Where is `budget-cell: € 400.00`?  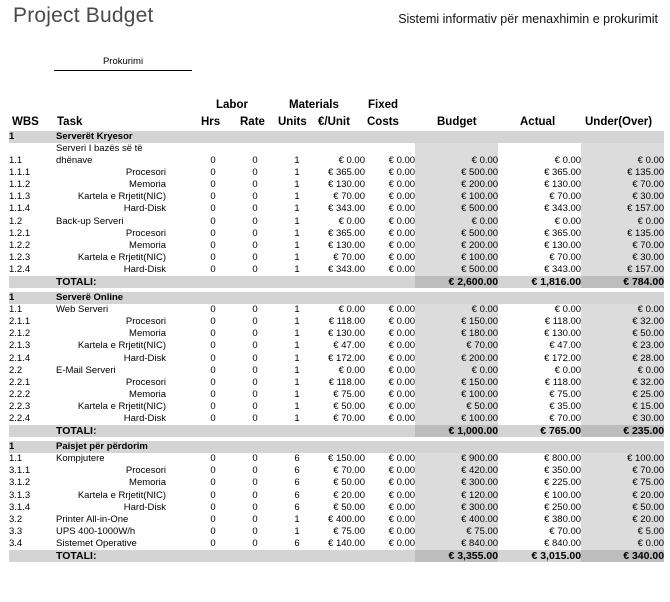
budget-cell: € 400.00 is located at coordinates (457, 519).